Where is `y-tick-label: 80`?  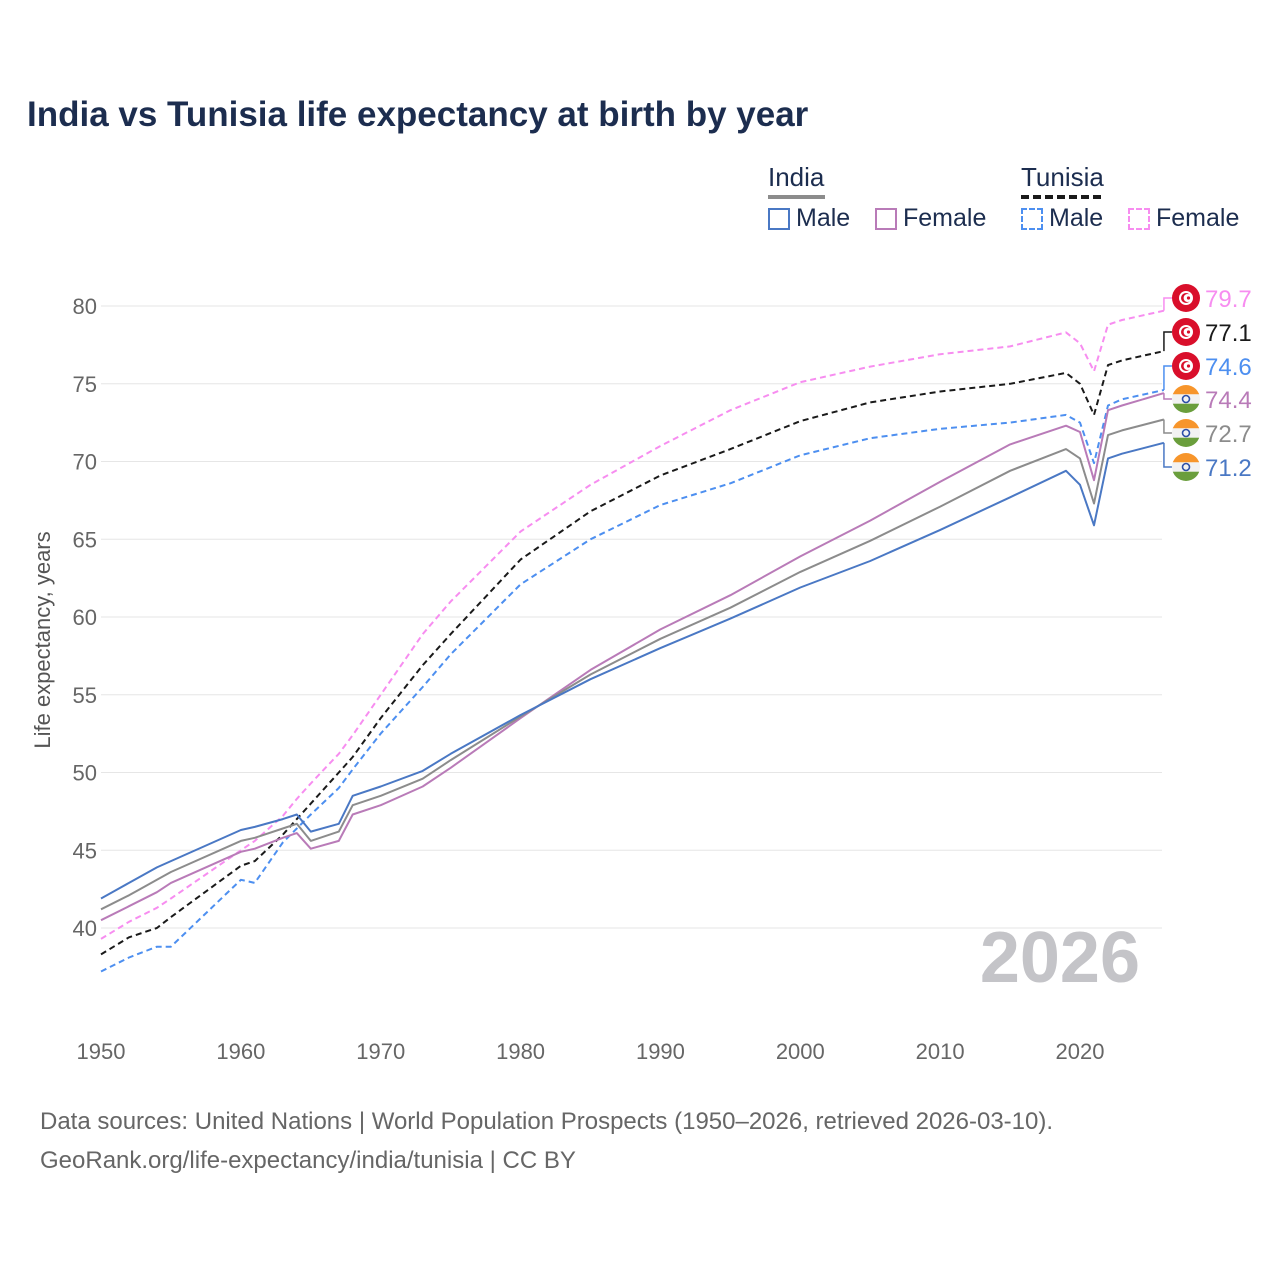 y-tick-label: 80 is located at coordinates (85, 306).